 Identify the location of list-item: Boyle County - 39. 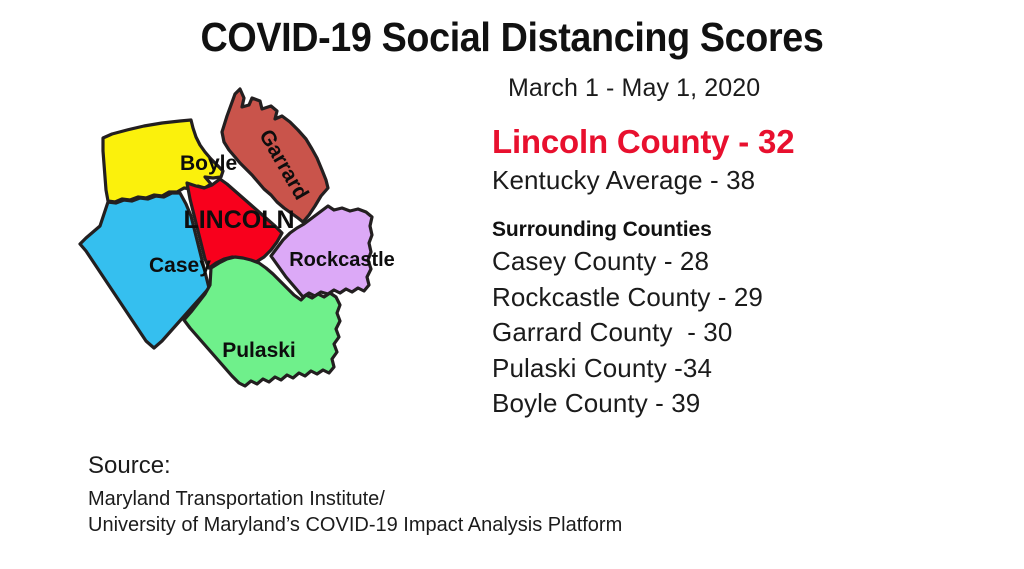
(596, 403).